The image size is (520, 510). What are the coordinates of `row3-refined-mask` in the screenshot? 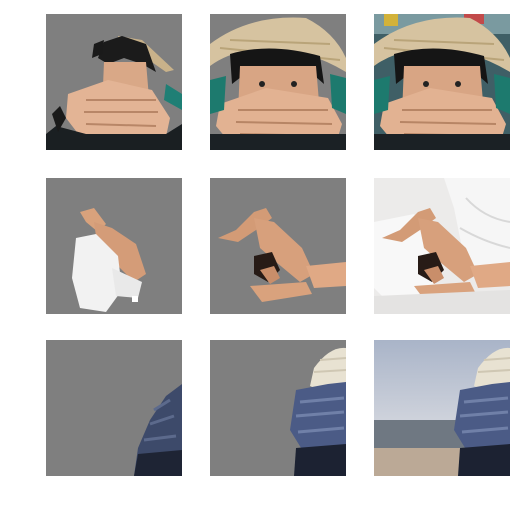 It's located at (278, 408).